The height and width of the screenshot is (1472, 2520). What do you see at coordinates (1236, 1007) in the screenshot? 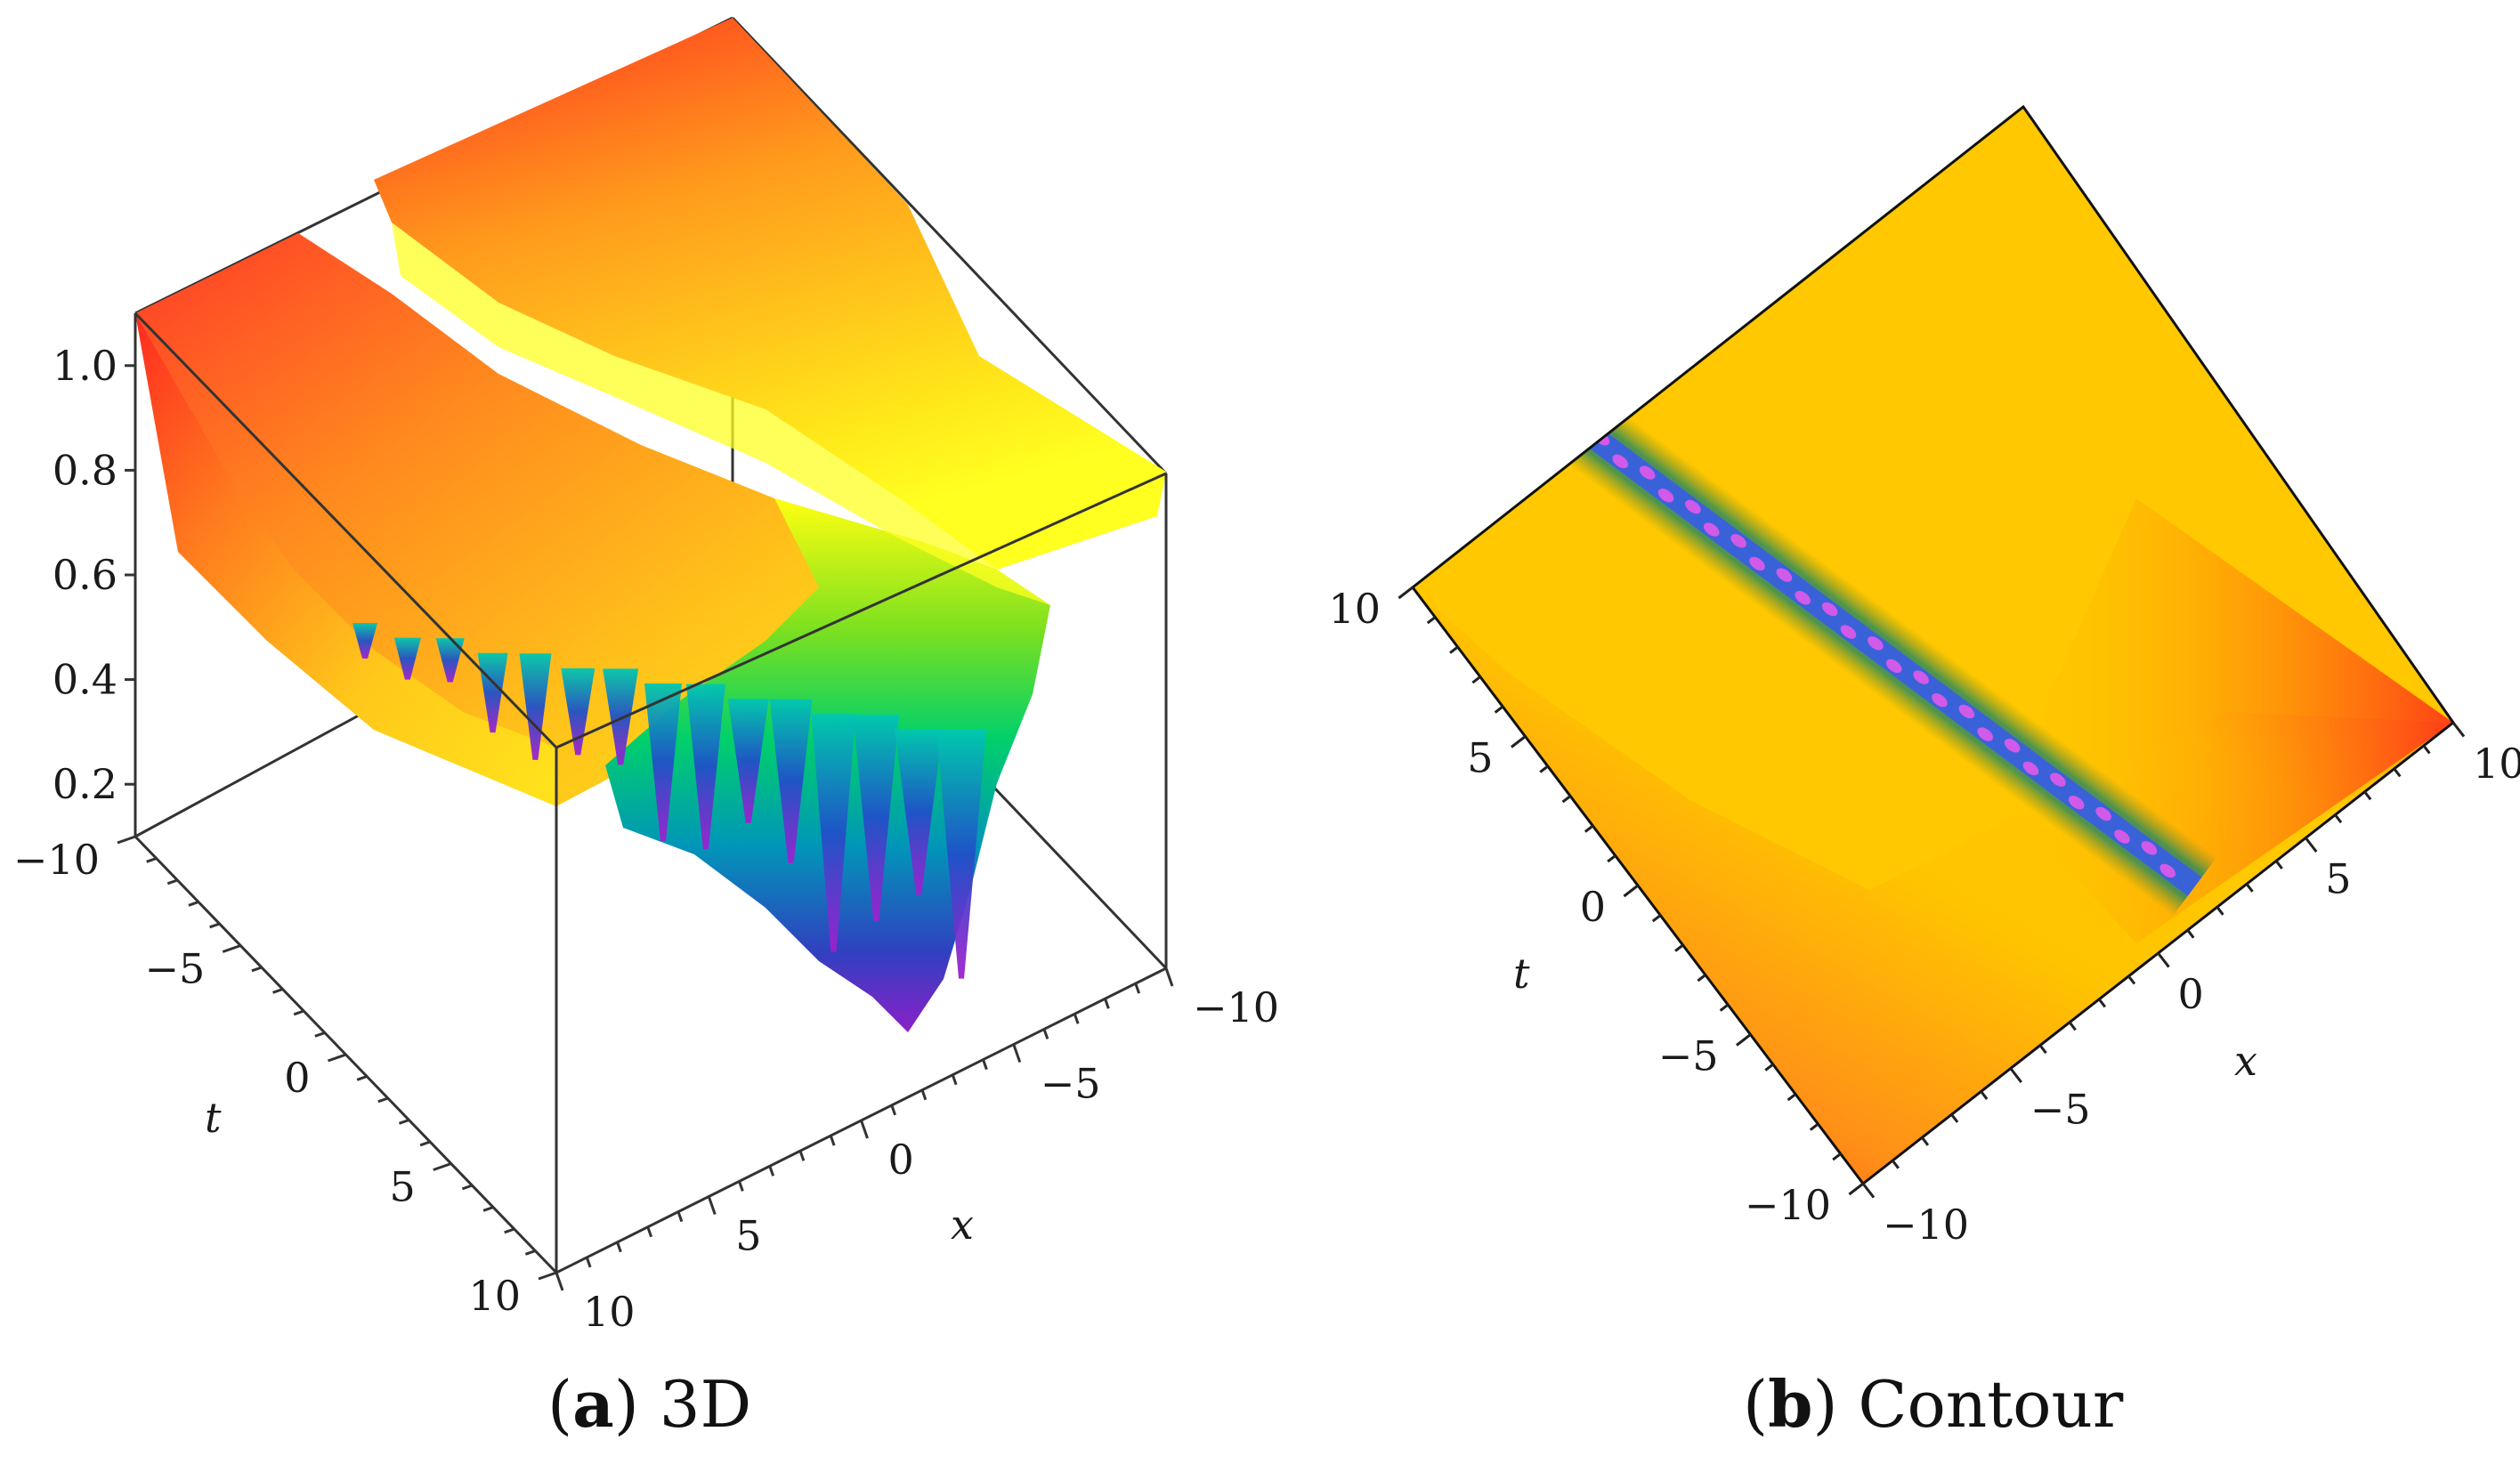
I see `x-tick-label: −10` at bounding box center [1236, 1007].